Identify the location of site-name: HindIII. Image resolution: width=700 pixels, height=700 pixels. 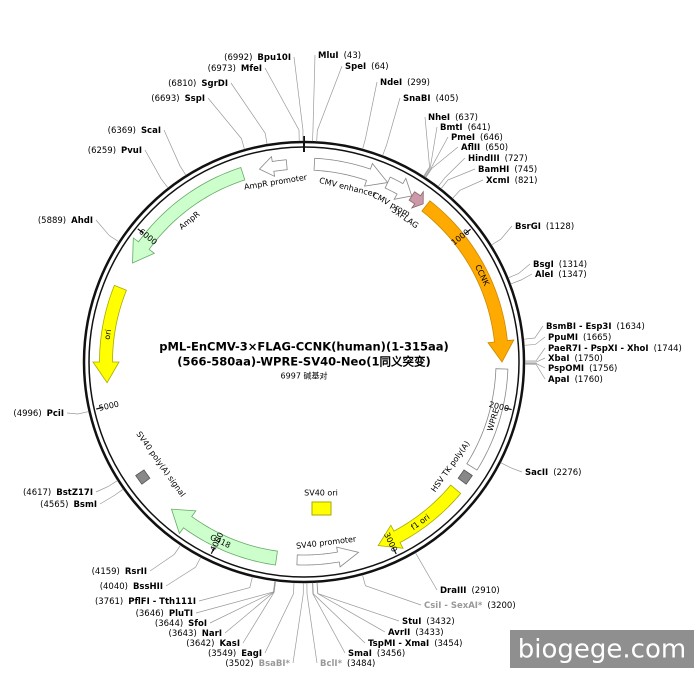
(484, 159).